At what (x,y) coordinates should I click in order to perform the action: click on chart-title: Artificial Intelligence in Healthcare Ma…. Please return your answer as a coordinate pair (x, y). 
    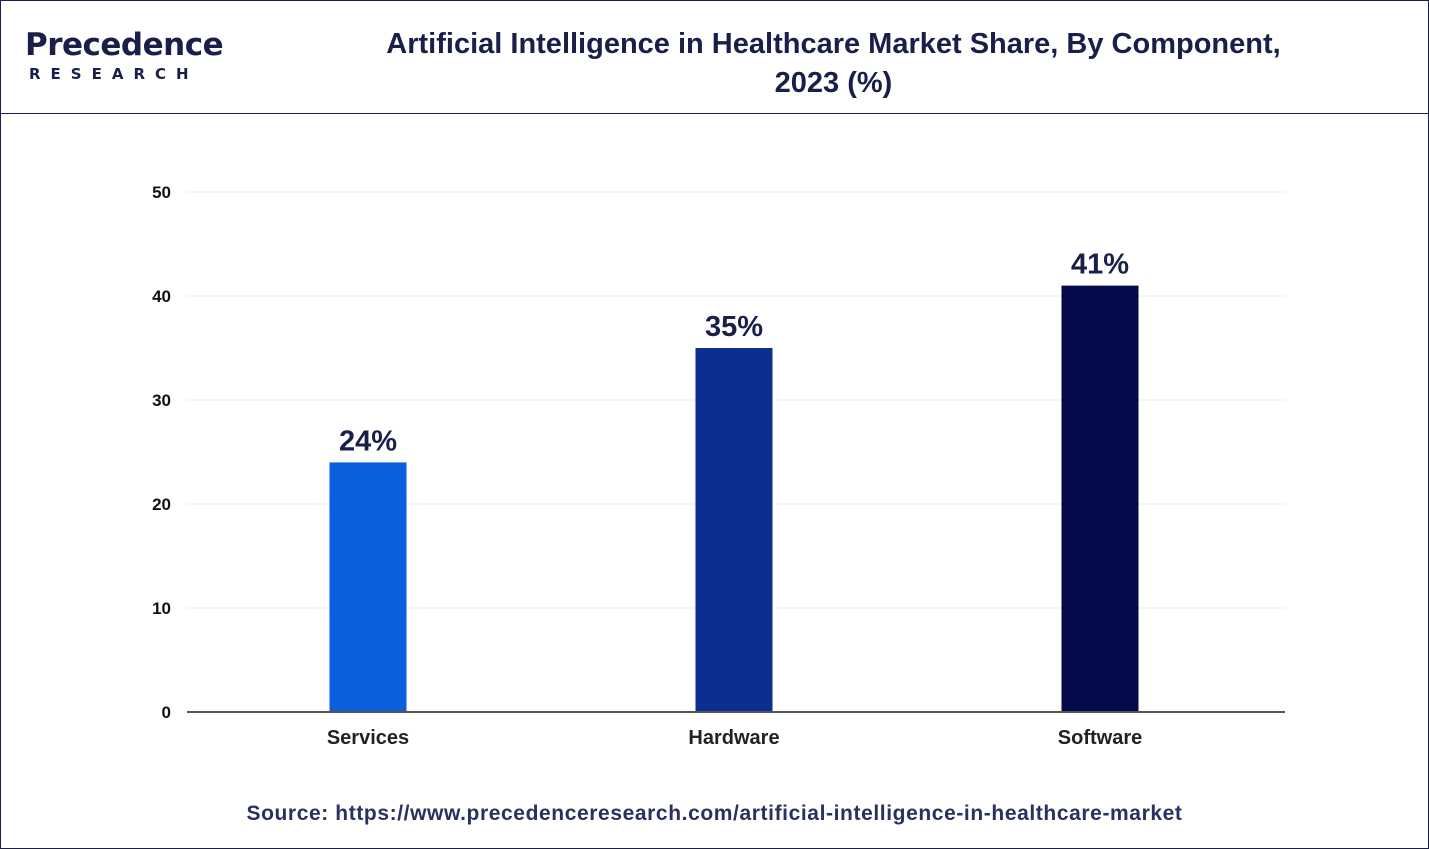
    Looking at the image, I should click on (833, 64).